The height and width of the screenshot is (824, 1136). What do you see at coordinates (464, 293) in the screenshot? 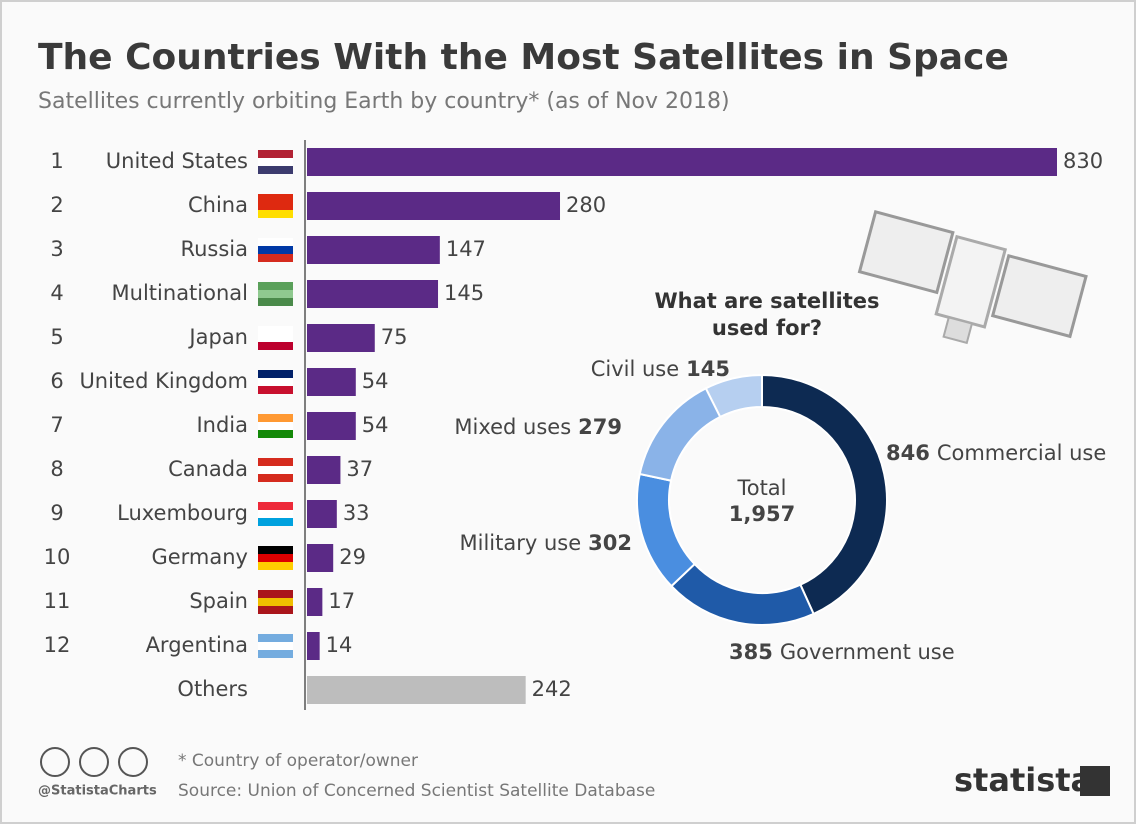
I see `value-label: 145` at bounding box center [464, 293].